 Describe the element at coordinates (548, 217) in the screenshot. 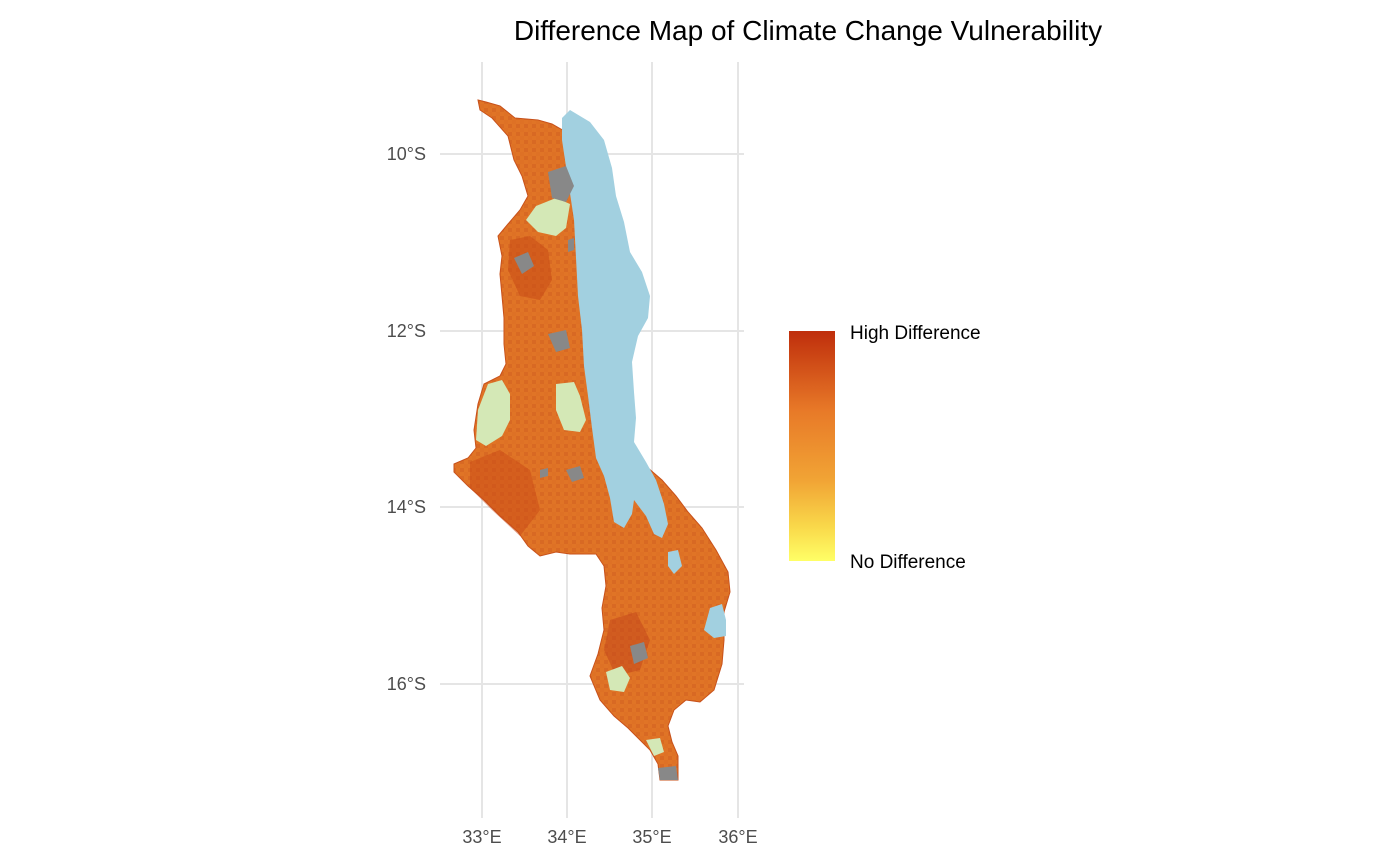

I see `protected-area-nyika` at that location.